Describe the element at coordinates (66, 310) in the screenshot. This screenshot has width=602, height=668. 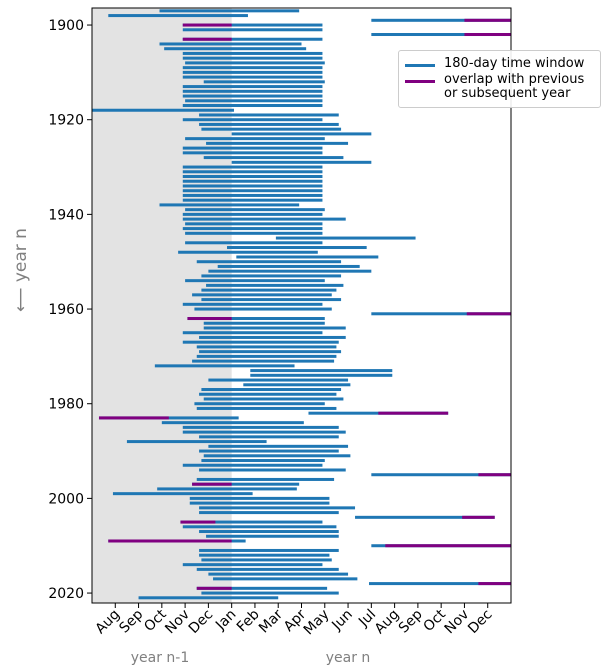
I see `y-tick-label: 1960` at that location.